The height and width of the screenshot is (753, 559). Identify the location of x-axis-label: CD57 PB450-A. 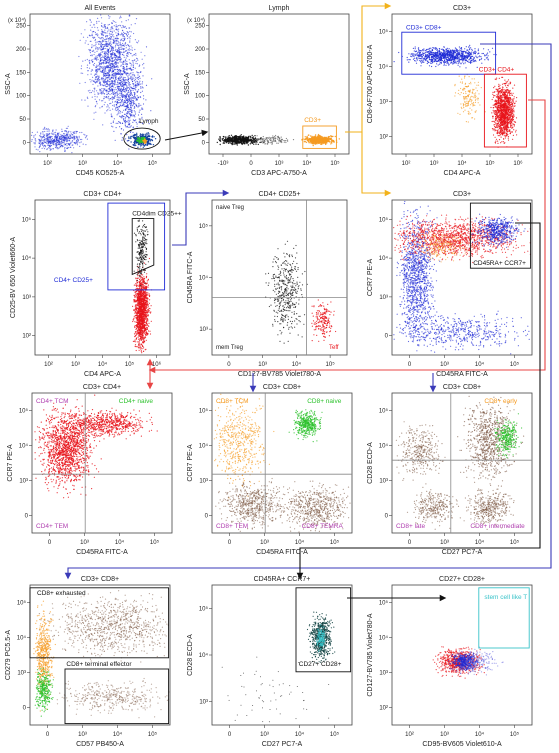
(100, 744).